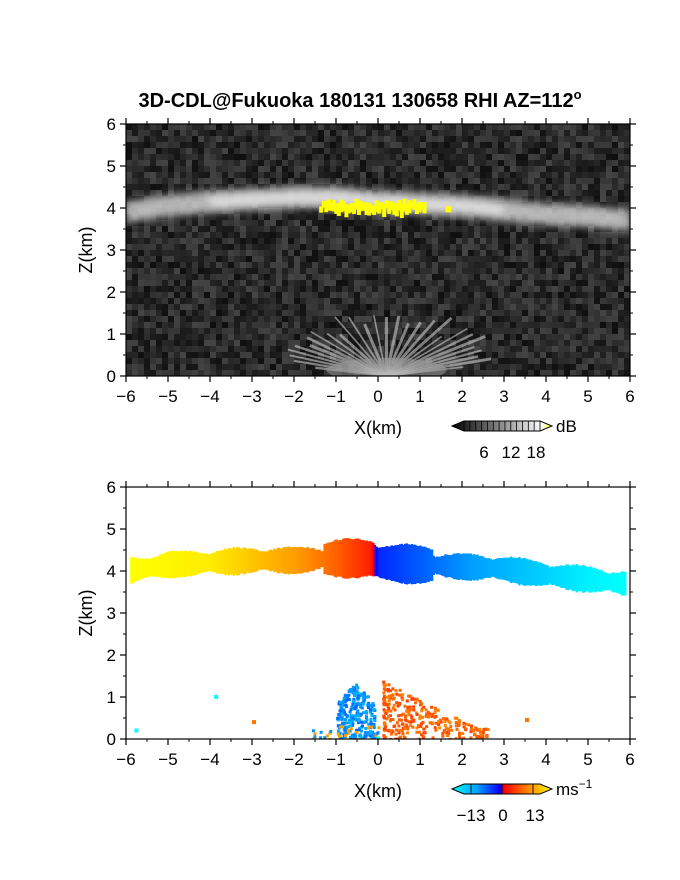 This screenshot has width=680, height=880. Describe the element at coordinates (111, 166) in the screenshot. I see `intensity-y-tick-label: 5` at that location.